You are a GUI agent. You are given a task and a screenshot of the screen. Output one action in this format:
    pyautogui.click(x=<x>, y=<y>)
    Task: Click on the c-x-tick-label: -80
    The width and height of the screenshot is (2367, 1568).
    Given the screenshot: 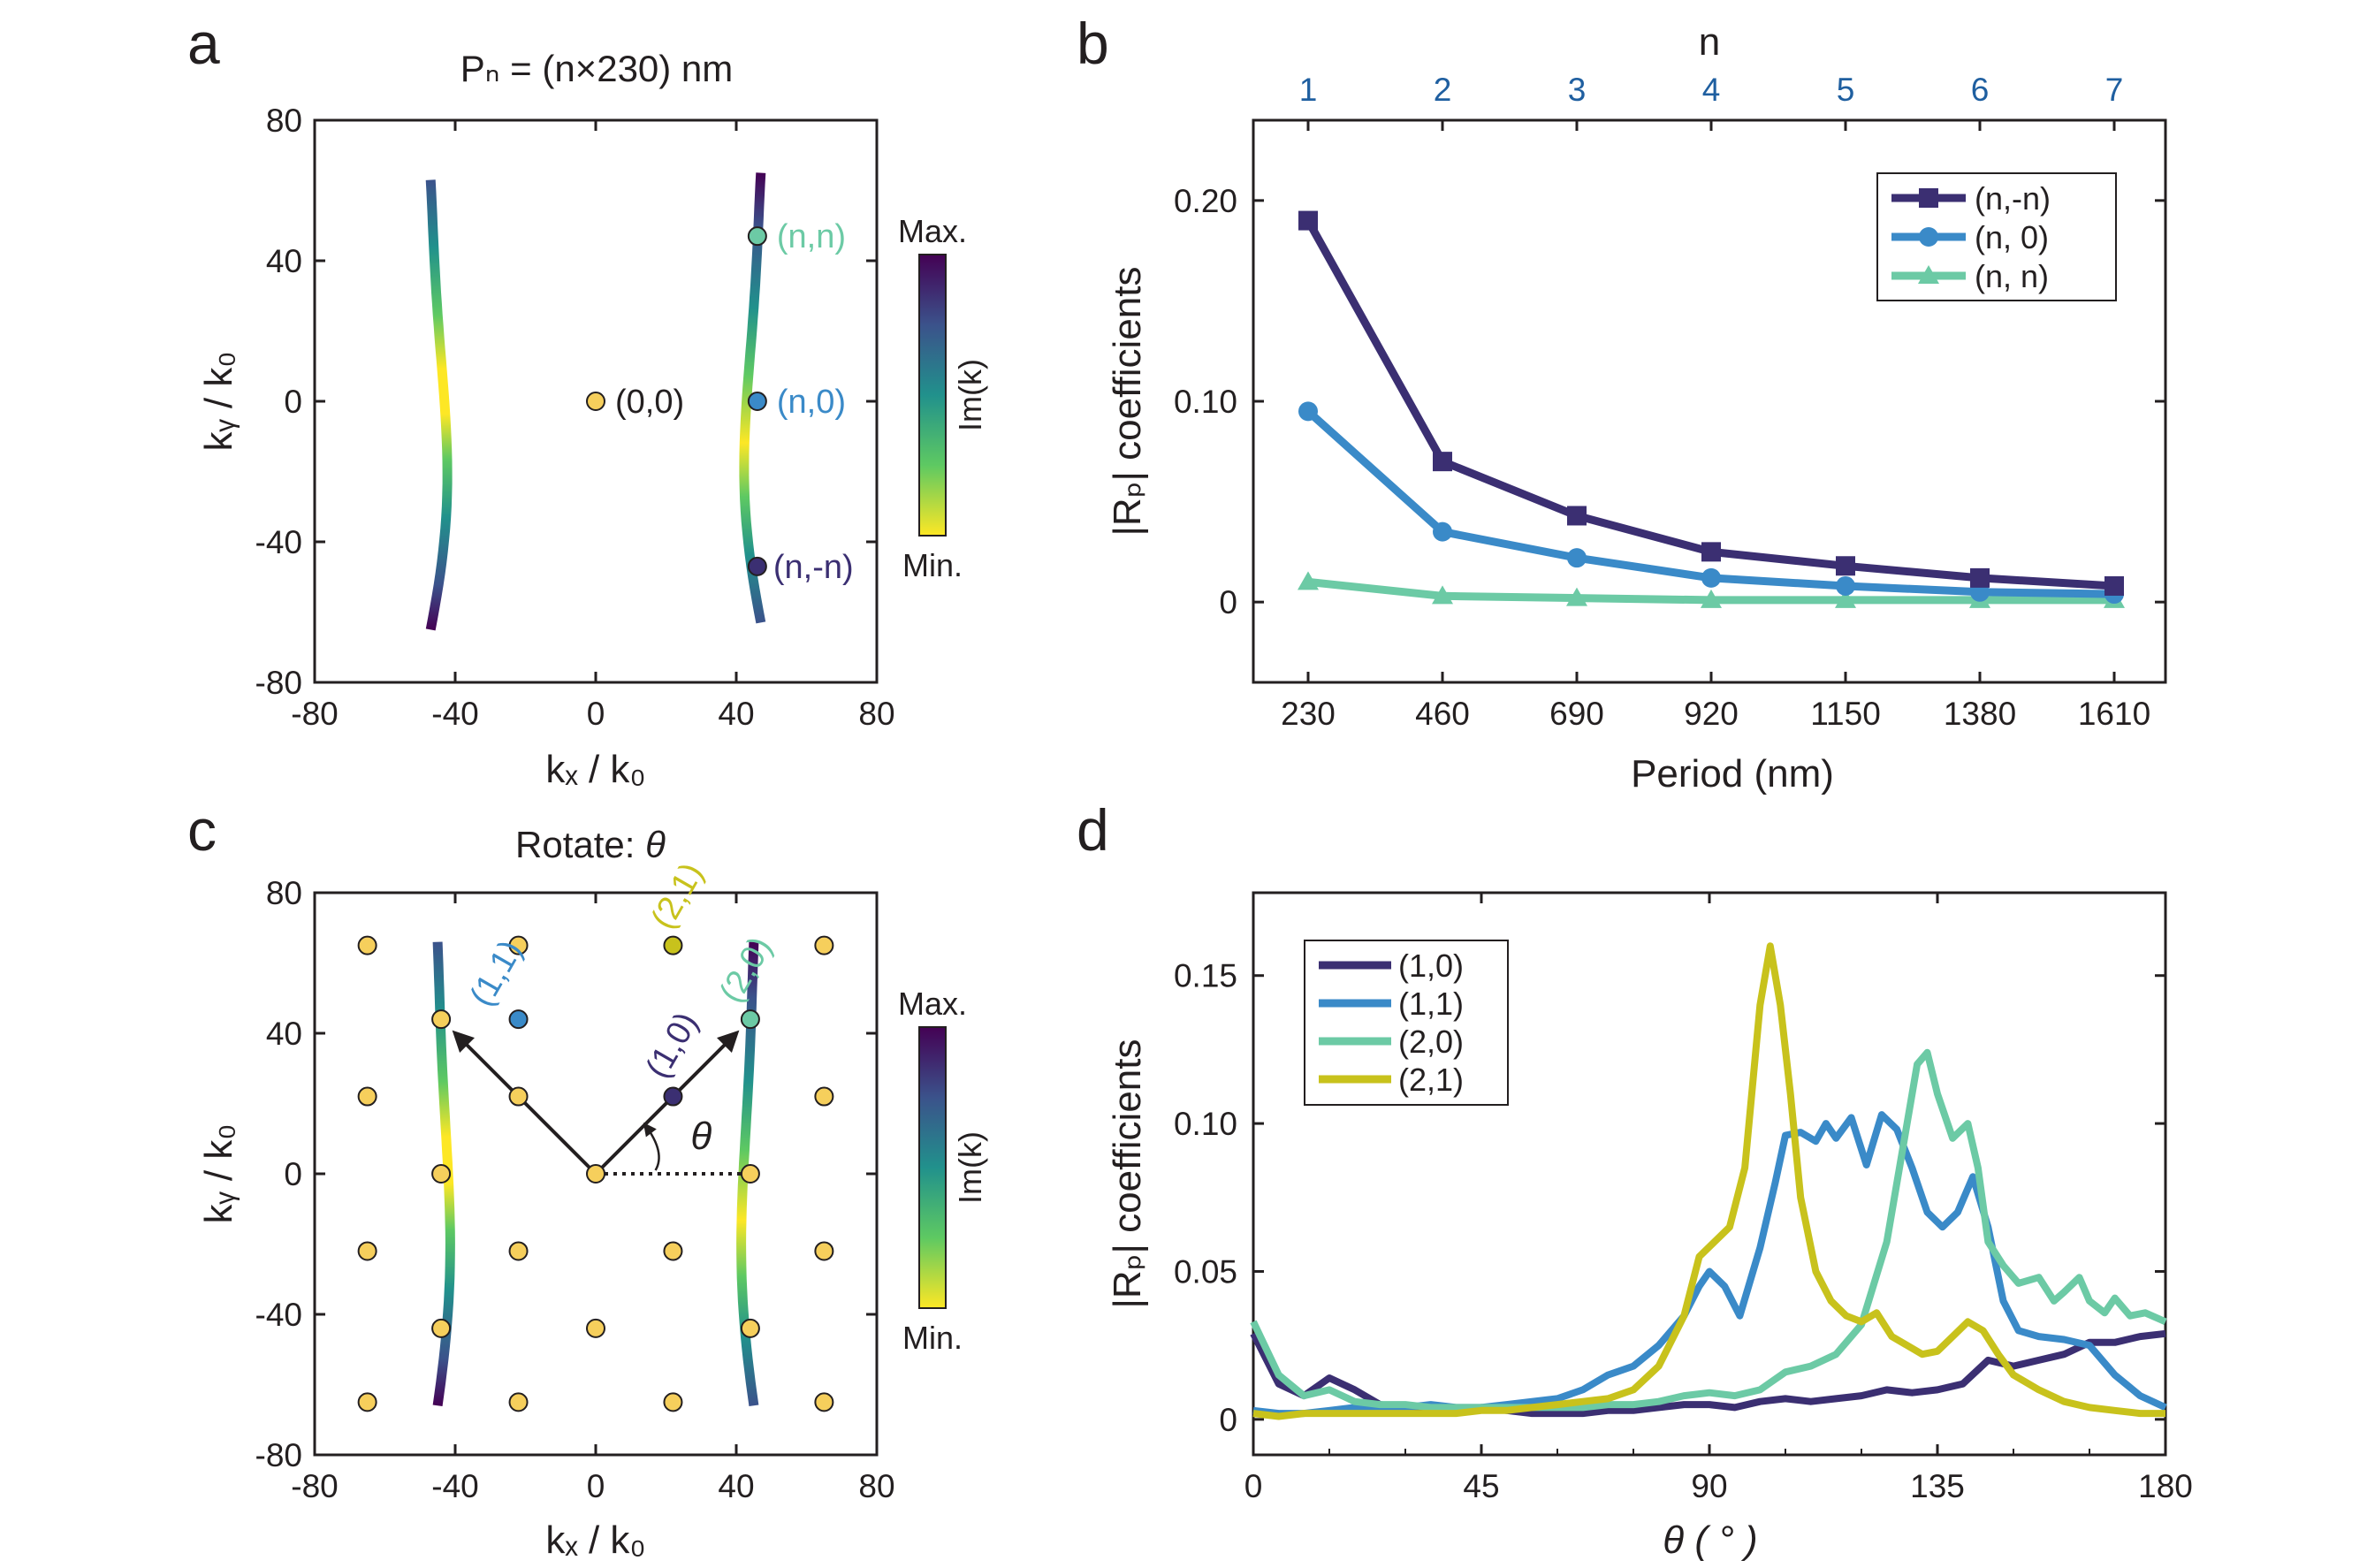 What is the action you would take?
    pyautogui.click(x=314, y=1486)
    